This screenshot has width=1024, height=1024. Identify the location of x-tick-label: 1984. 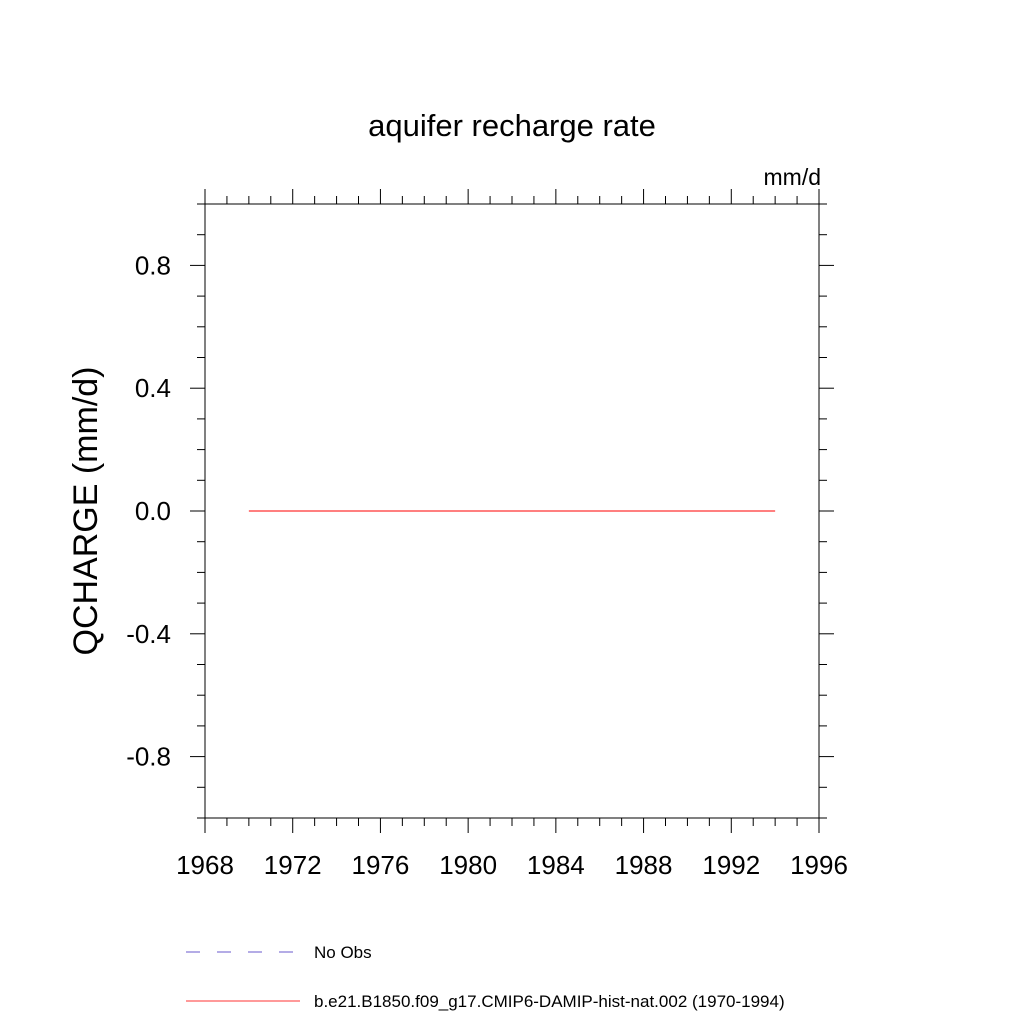
(556, 865).